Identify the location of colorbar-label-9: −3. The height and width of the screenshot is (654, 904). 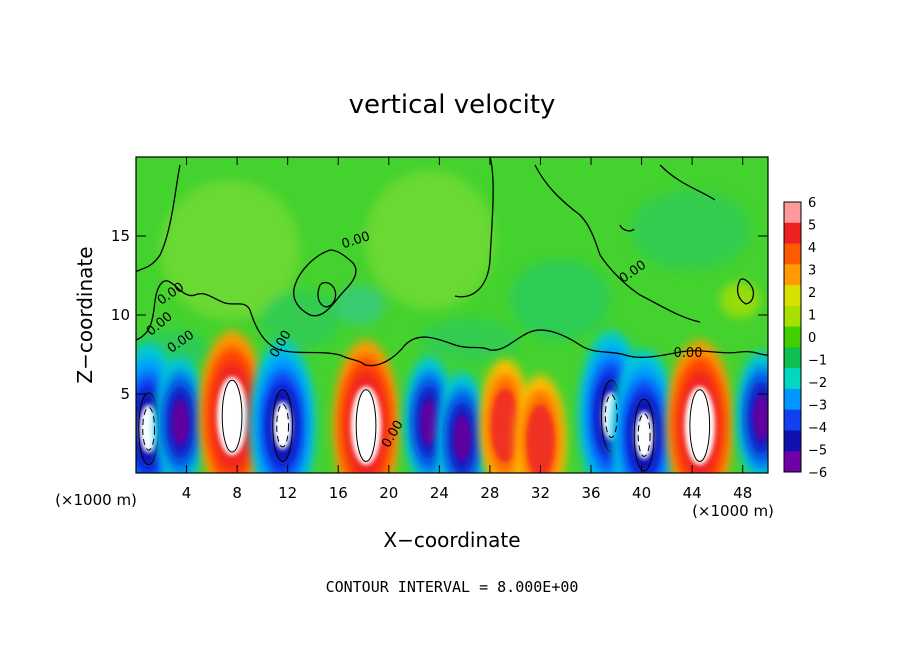
(817, 406).